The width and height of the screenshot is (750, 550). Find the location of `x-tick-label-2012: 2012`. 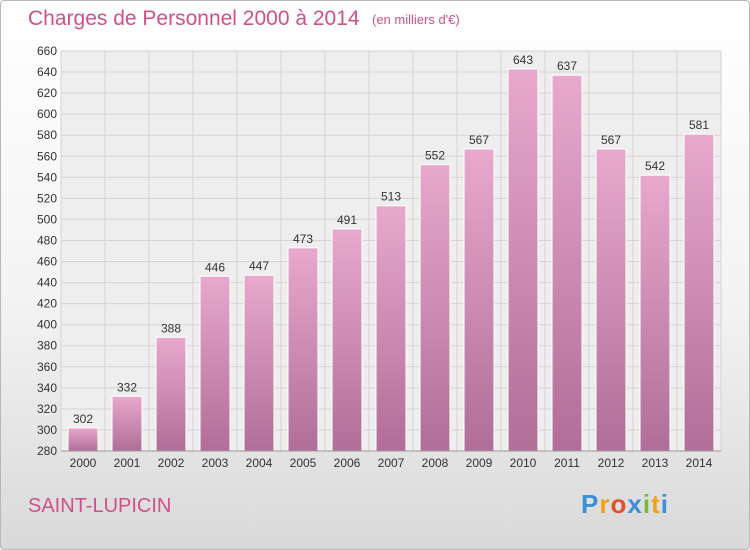

x-tick-label-2012: 2012 is located at coordinates (611, 463).